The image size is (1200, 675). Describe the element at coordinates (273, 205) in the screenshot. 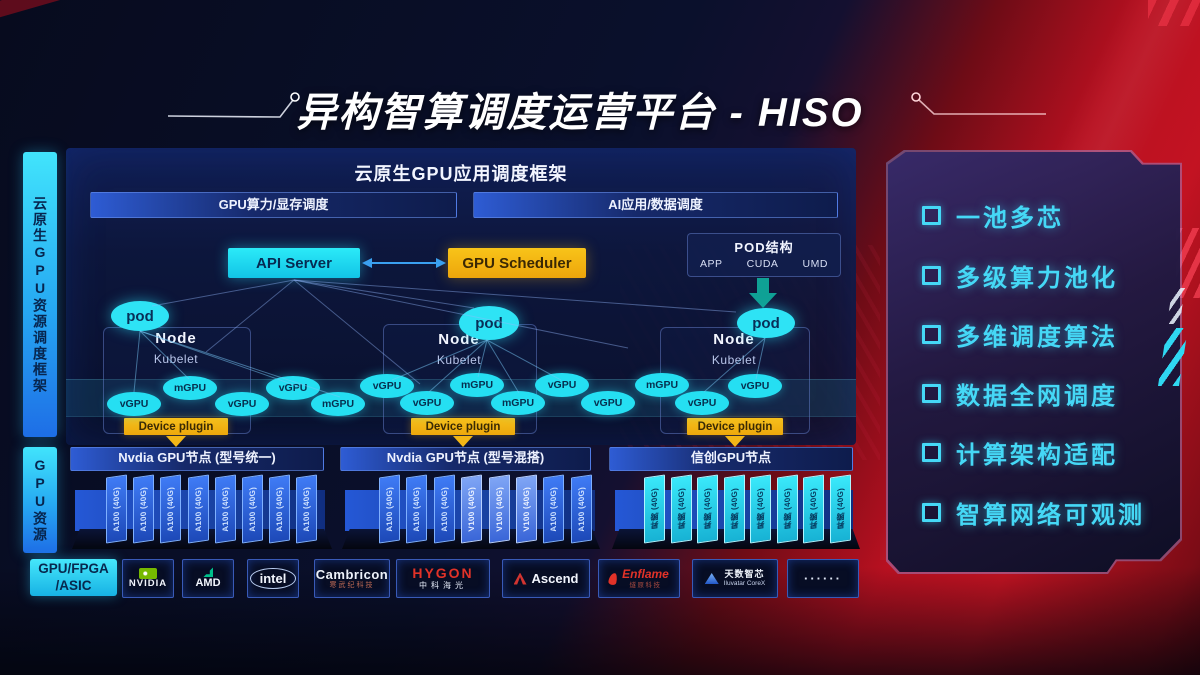

I see `framework-lane-1: GPU算力/显存调度` at that location.